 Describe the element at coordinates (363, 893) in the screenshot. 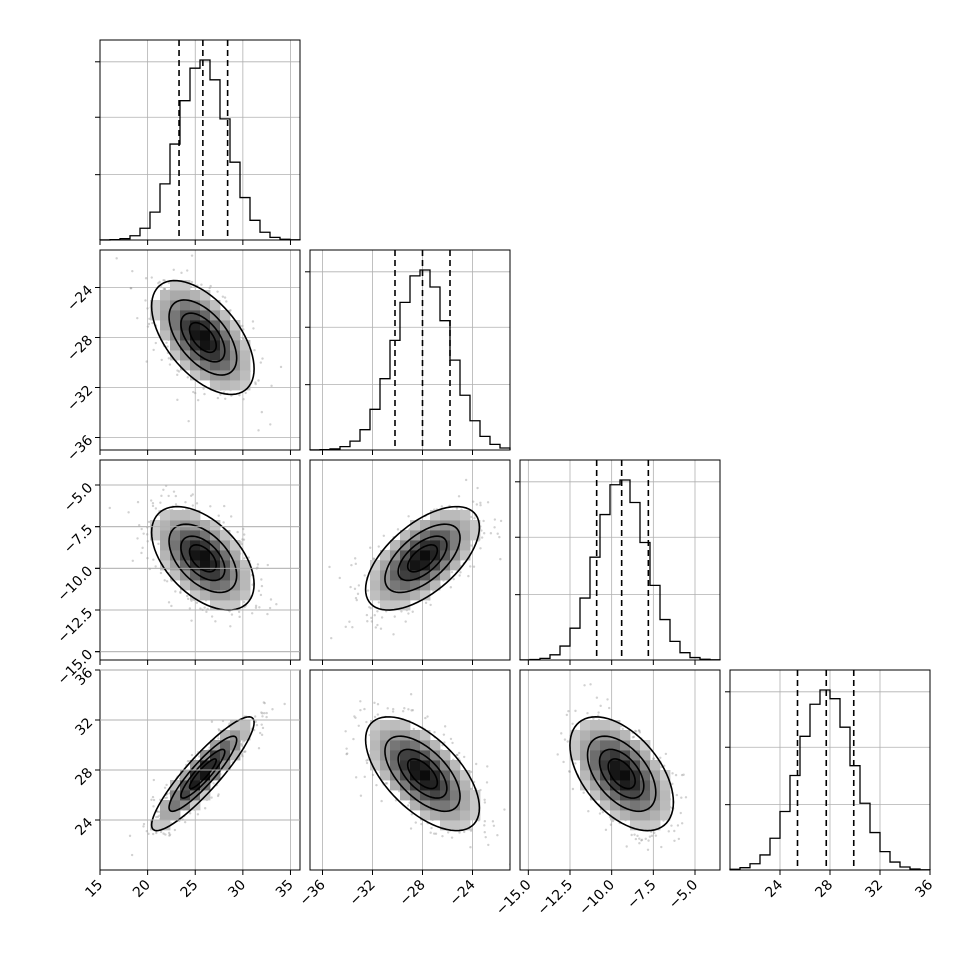

I see `x-tick-label: −32` at that location.